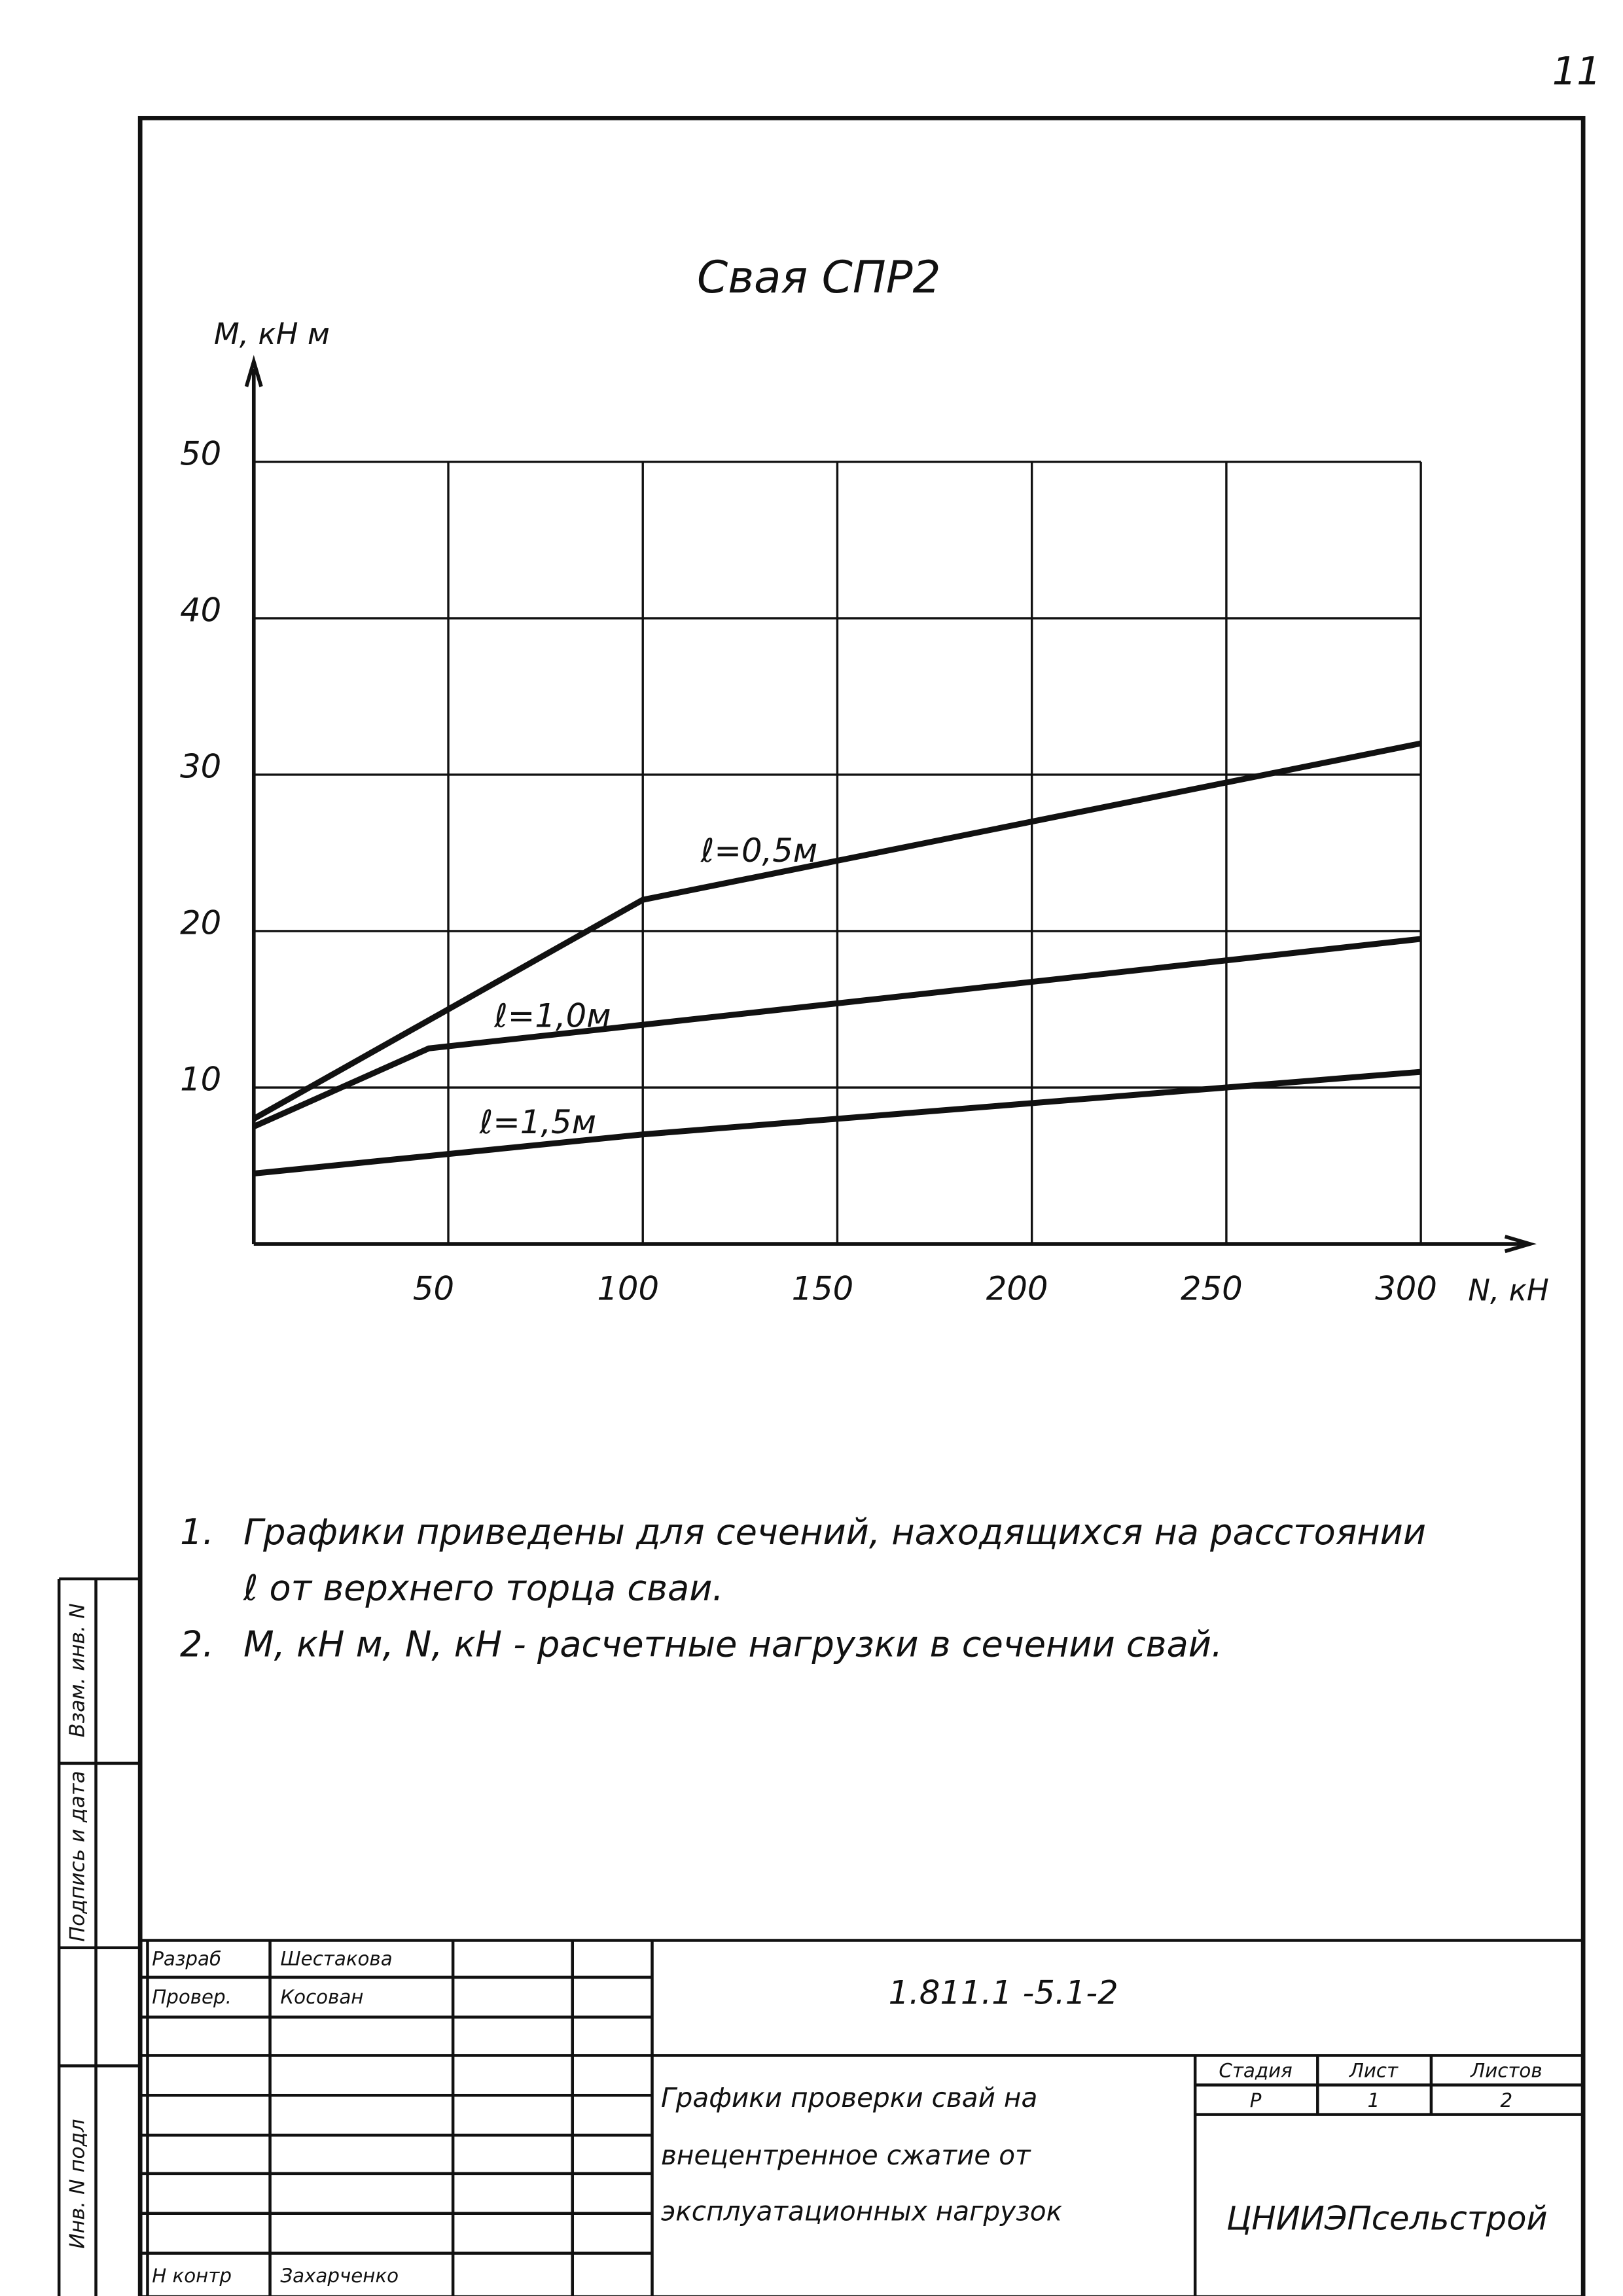  What do you see at coordinates (339, 2276) in the screenshot?
I see `person: Захарченко` at bounding box center [339, 2276].